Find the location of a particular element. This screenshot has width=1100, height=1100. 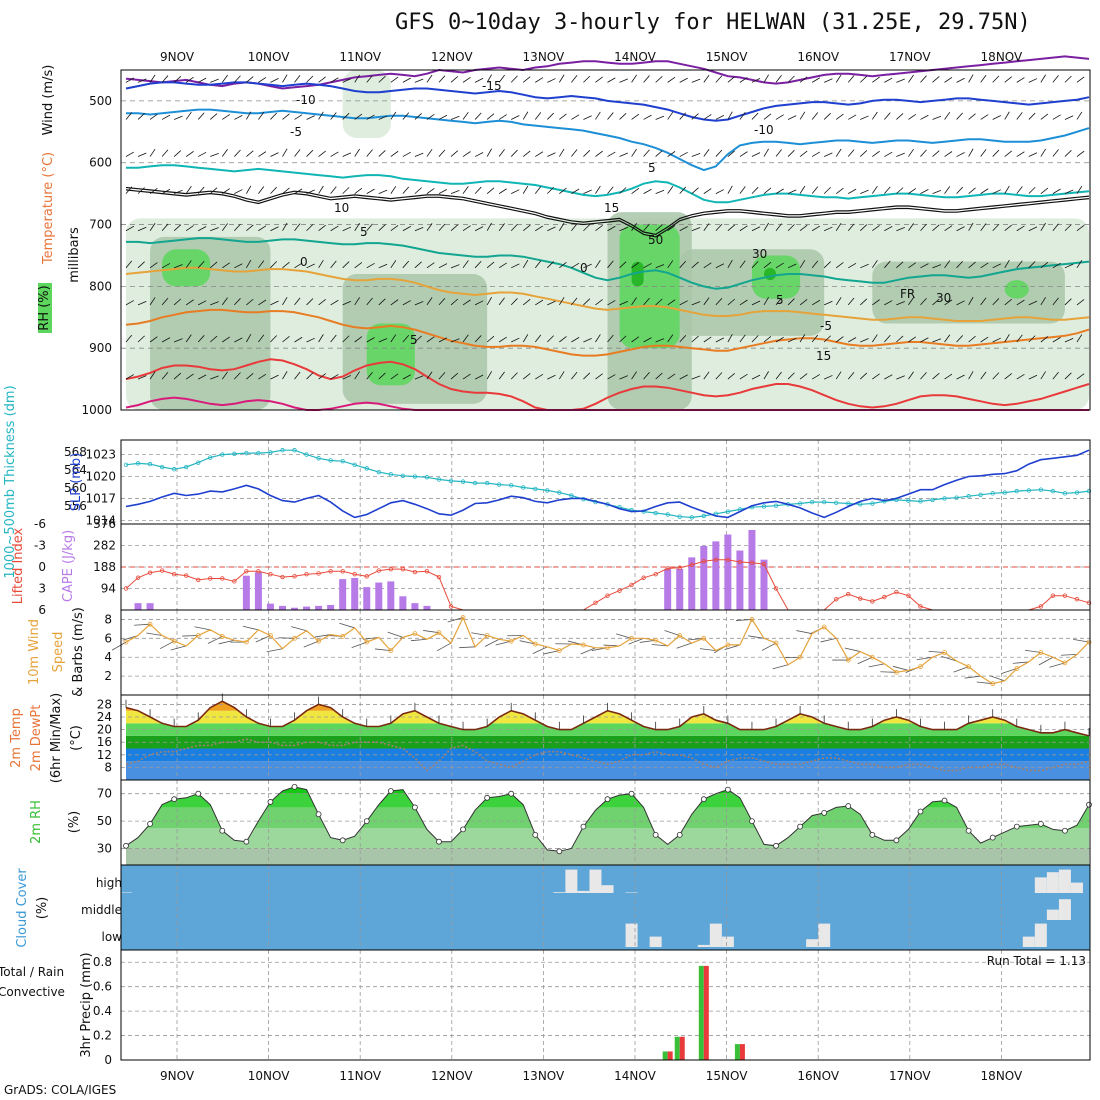

pressure-tick-label: 700 is located at coordinates (100, 225).